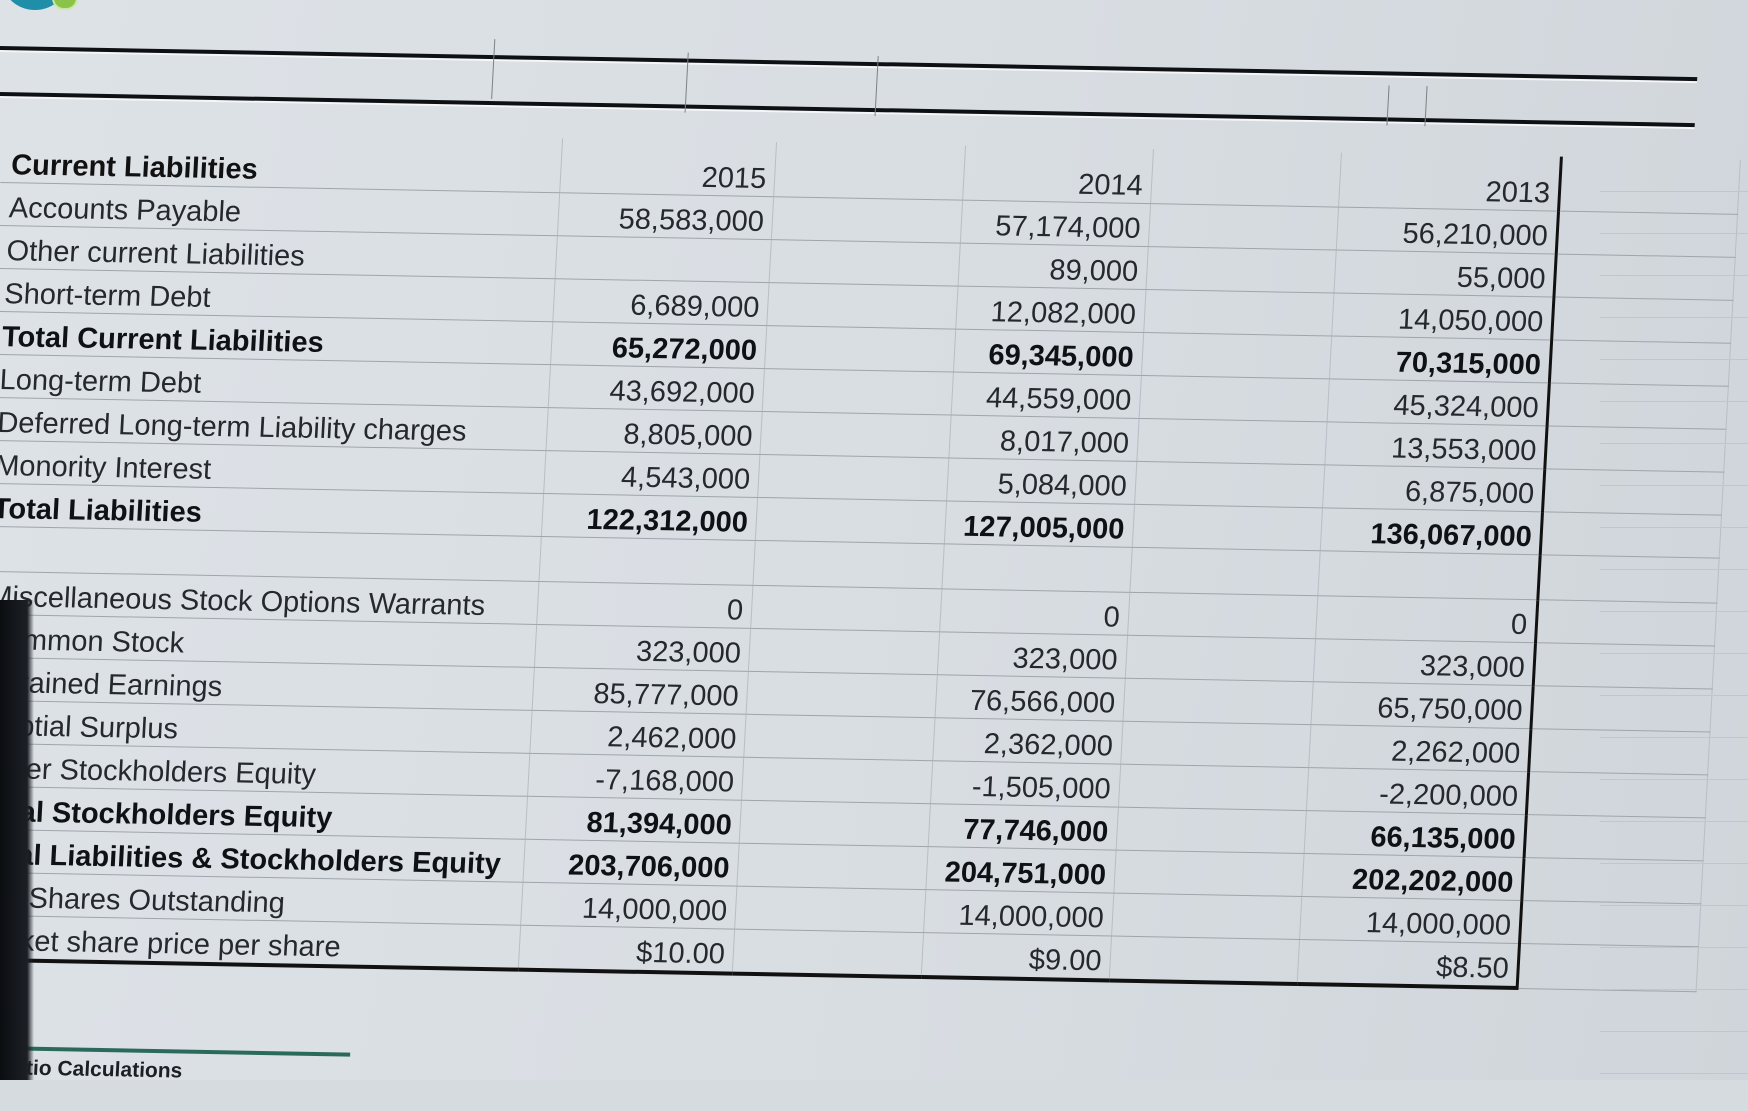 The height and width of the screenshot is (1111, 1748). I want to click on value-2014: 89,000, so click(1053, 266).